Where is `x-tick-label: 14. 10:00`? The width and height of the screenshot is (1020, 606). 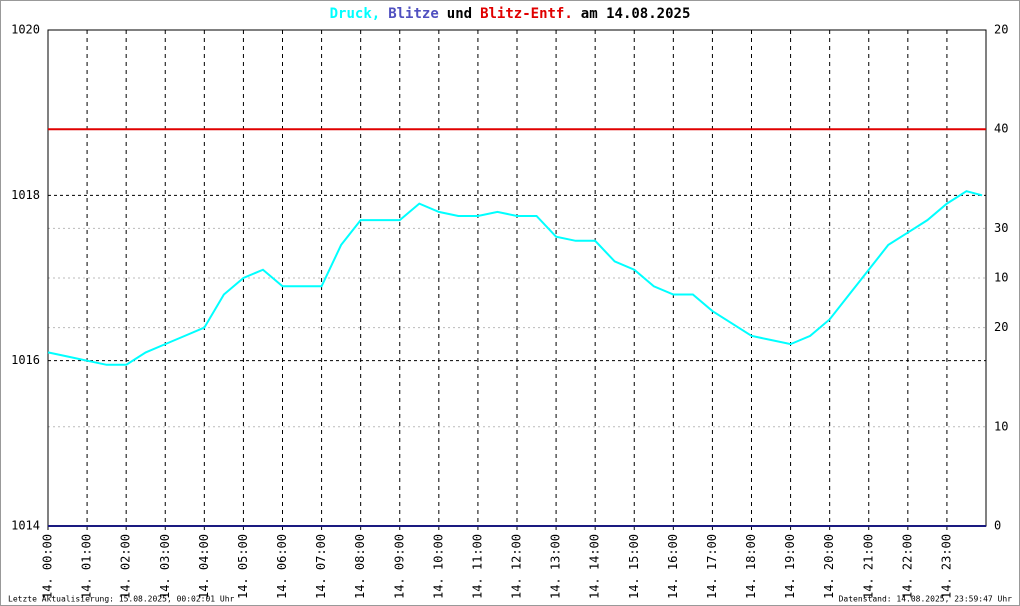 x-tick-label: 14. 10:00 is located at coordinates (438, 566).